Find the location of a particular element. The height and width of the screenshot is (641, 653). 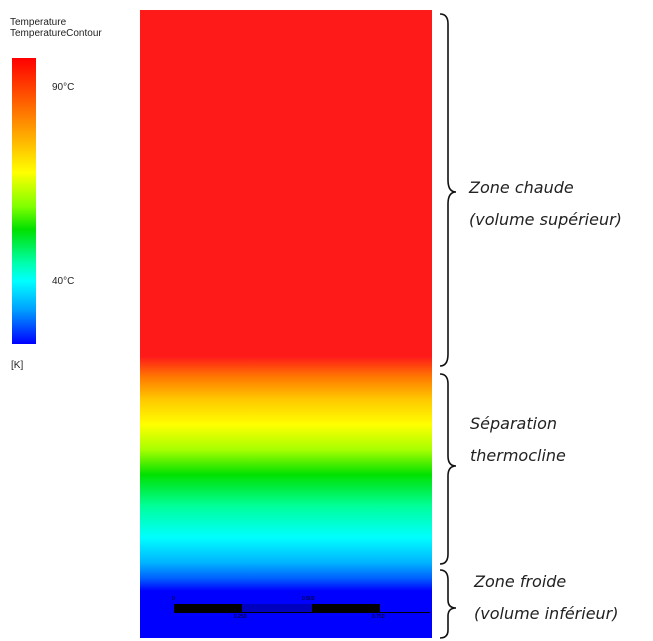

legend-title: Temperature TemperatureContour is located at coordinates (56, 28).